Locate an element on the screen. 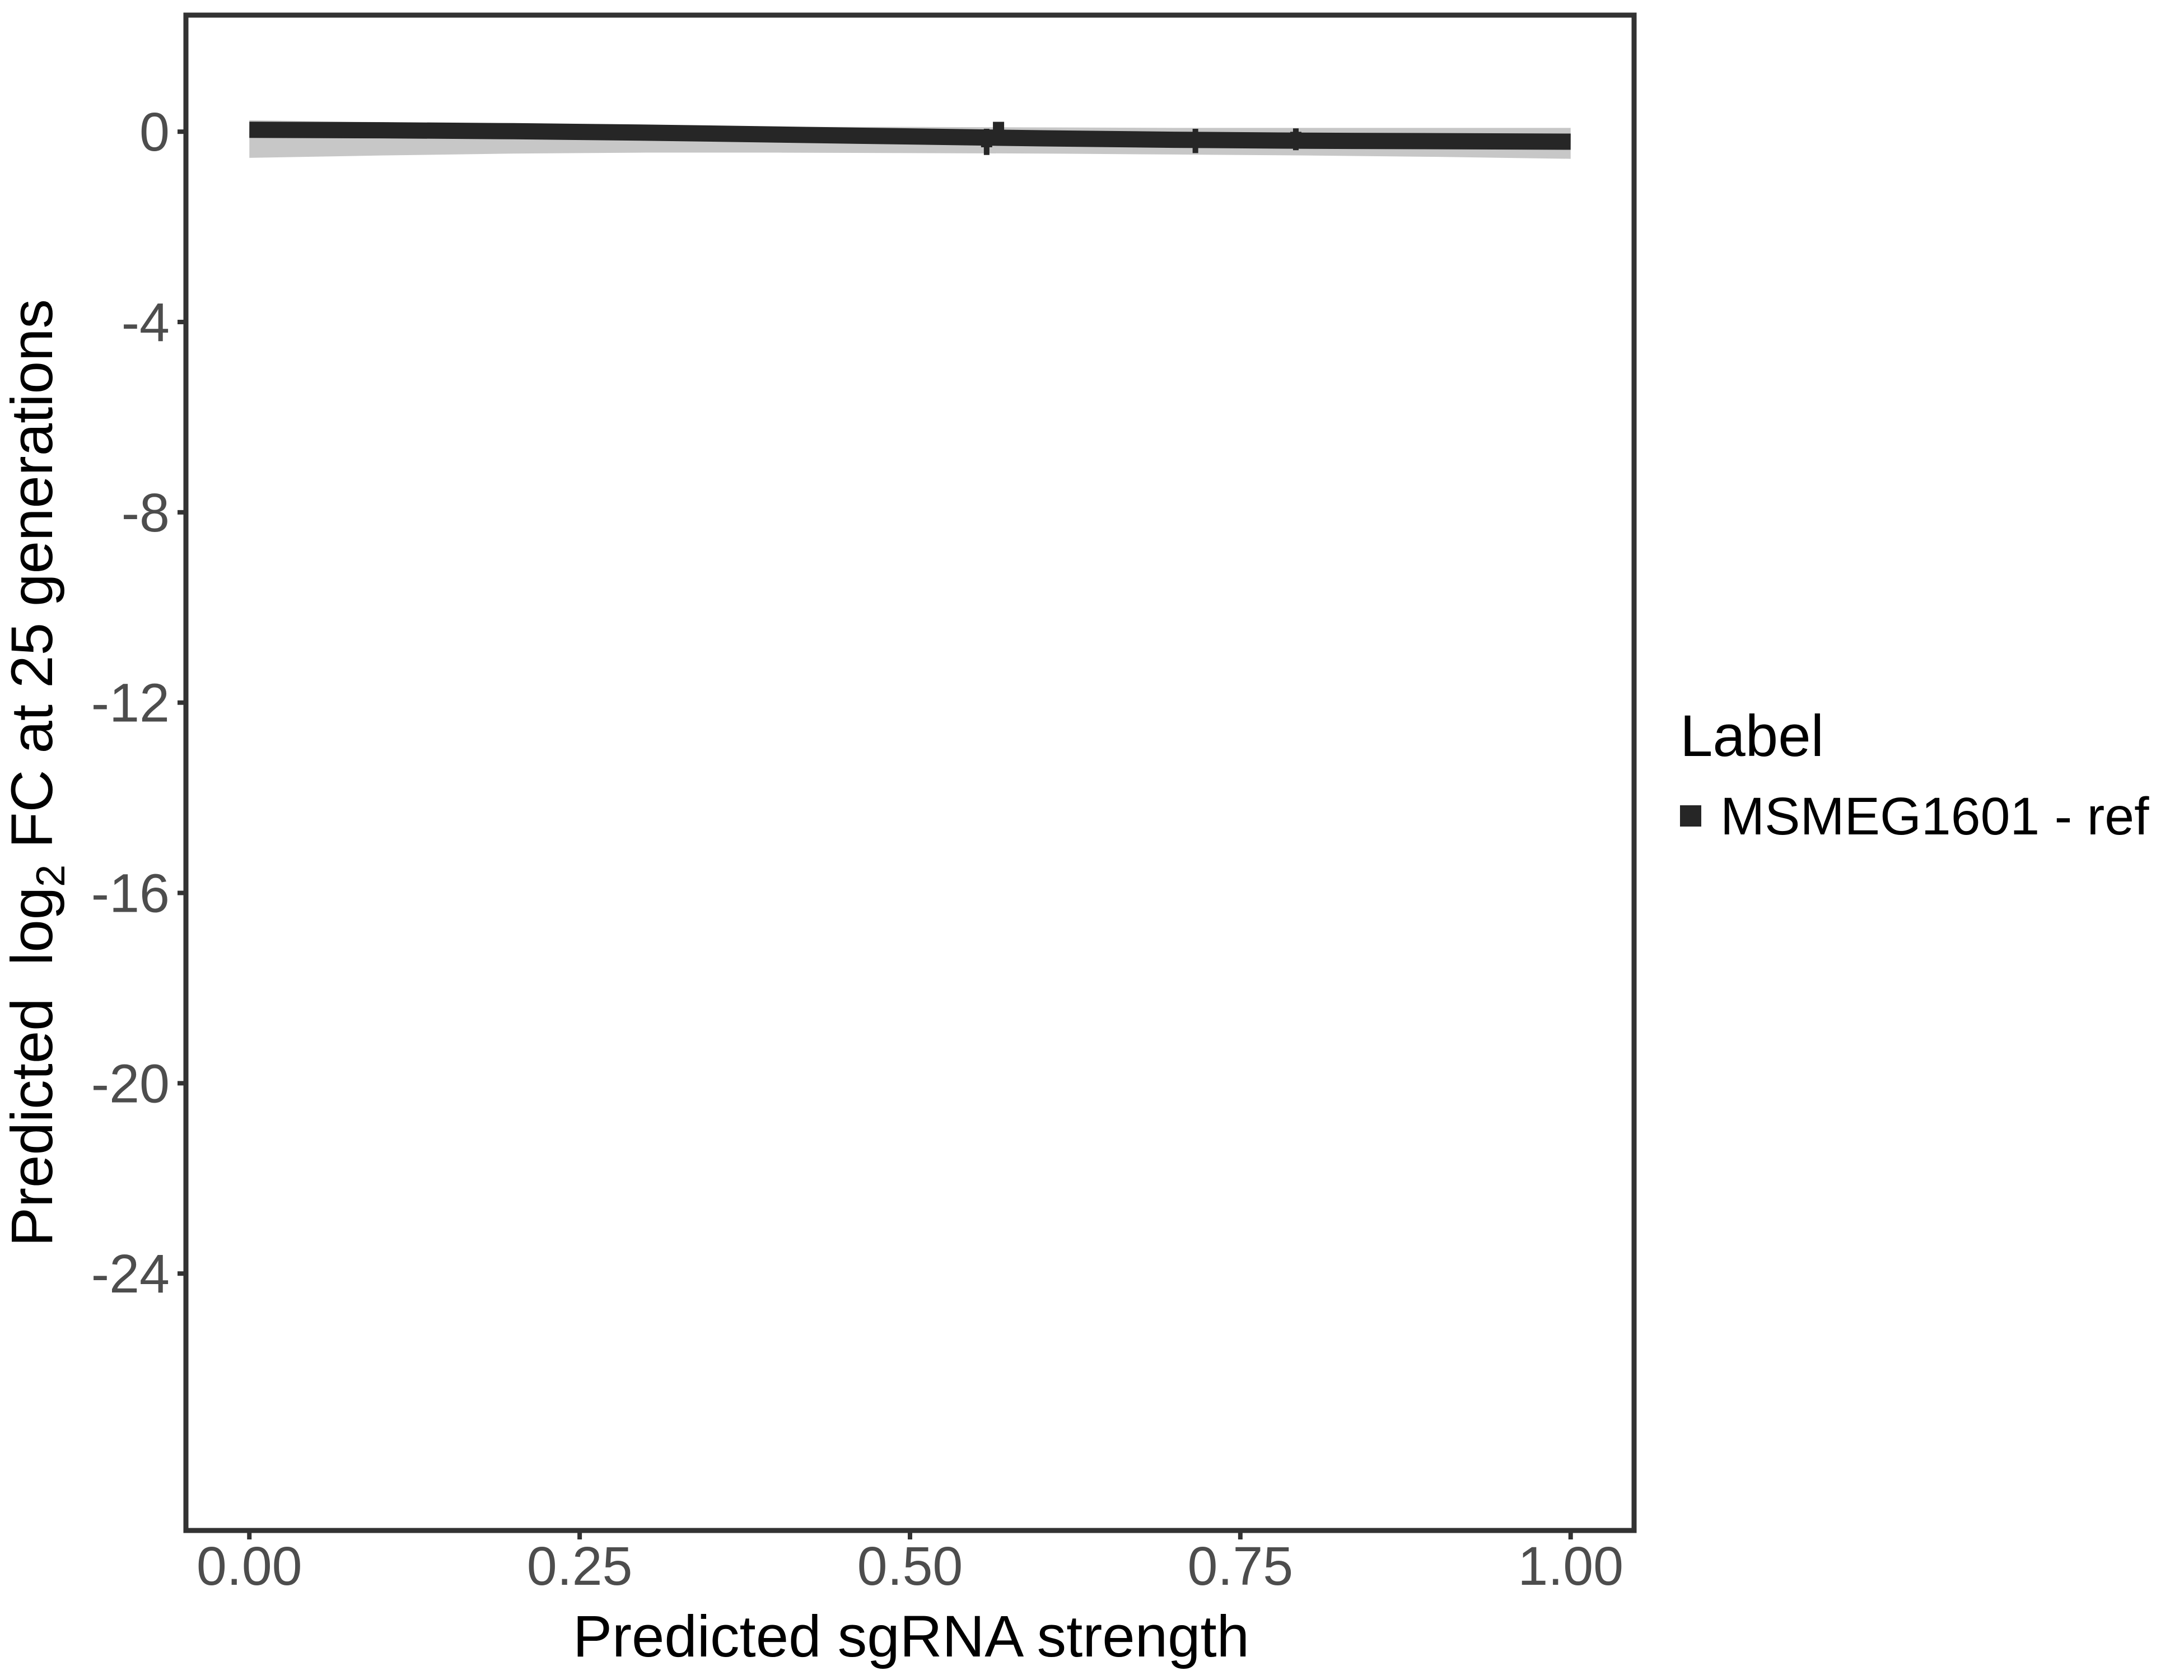 The height and width of the screenshot is (1680, 2184). x-tick-label: 0.50 is located at coordinates (910, 1567).